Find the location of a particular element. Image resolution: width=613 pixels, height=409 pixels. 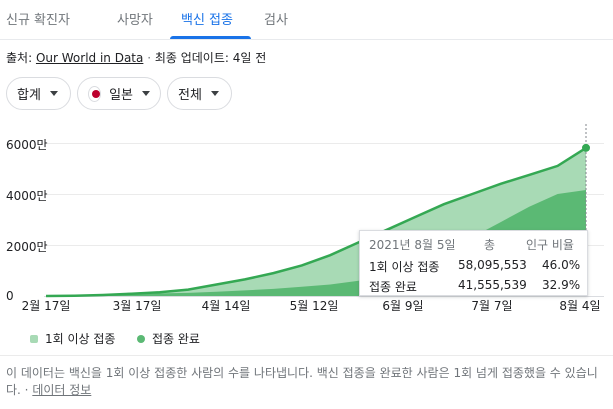

tooltip-row-label: 1회 이상 접종 is located at coordinates (404, 267).